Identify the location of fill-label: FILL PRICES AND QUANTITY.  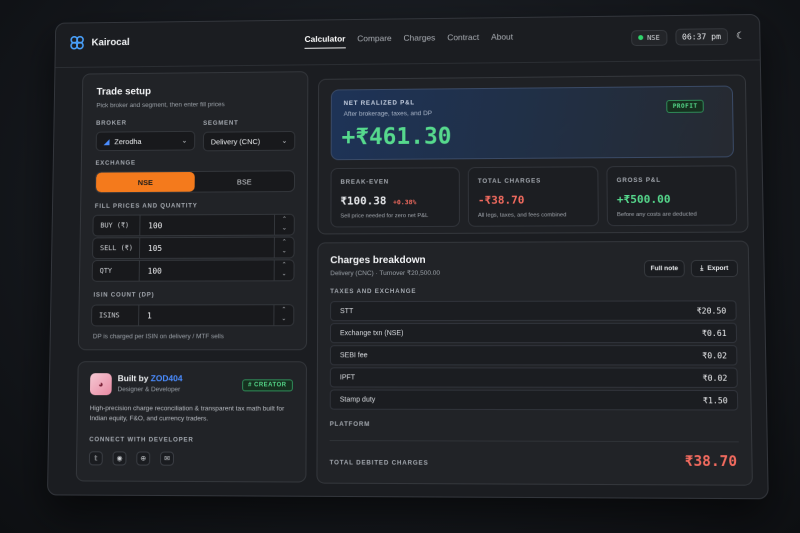
(146, 205).